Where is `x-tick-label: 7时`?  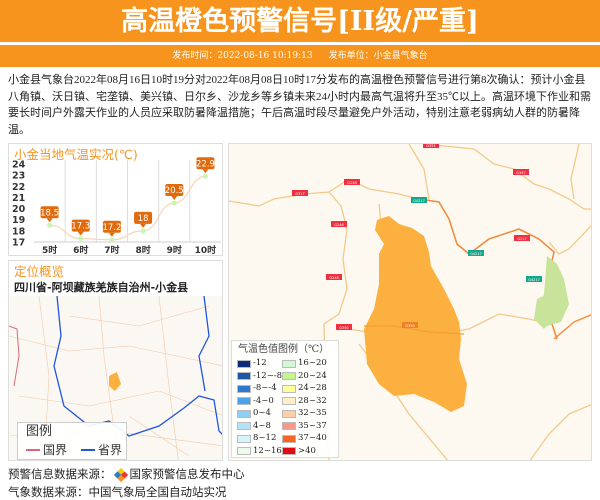 x-tick-label: 7时 is located at coordinates (111, 250).